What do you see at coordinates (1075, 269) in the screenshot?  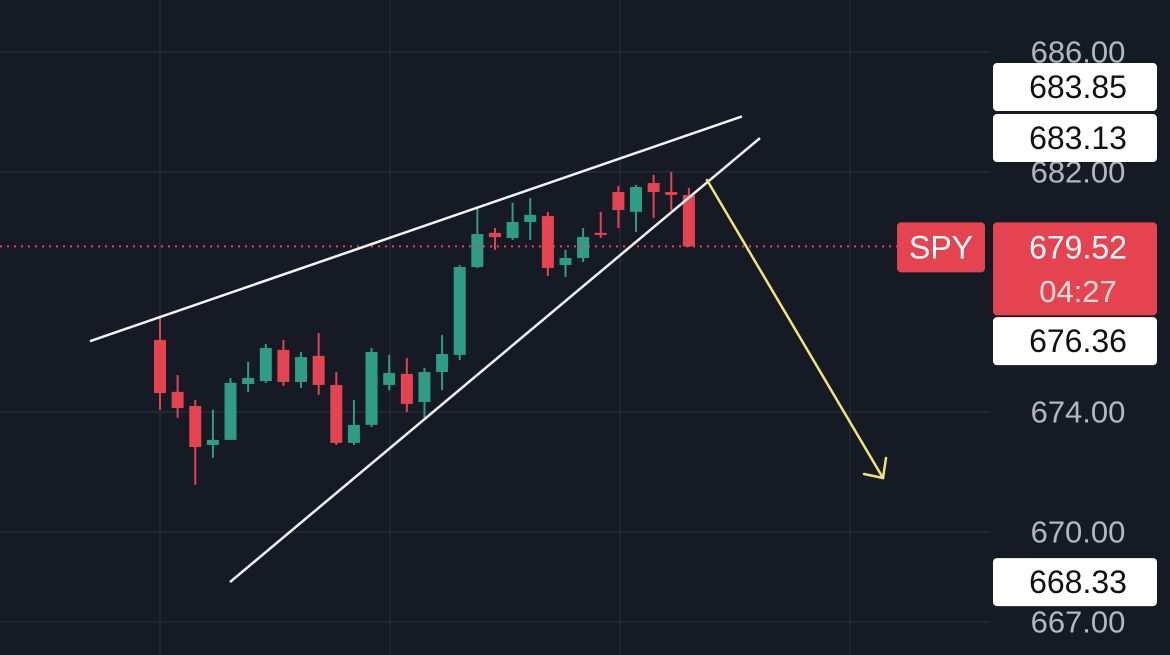 I see `last-price-box` at bounding box center [1075, 269].